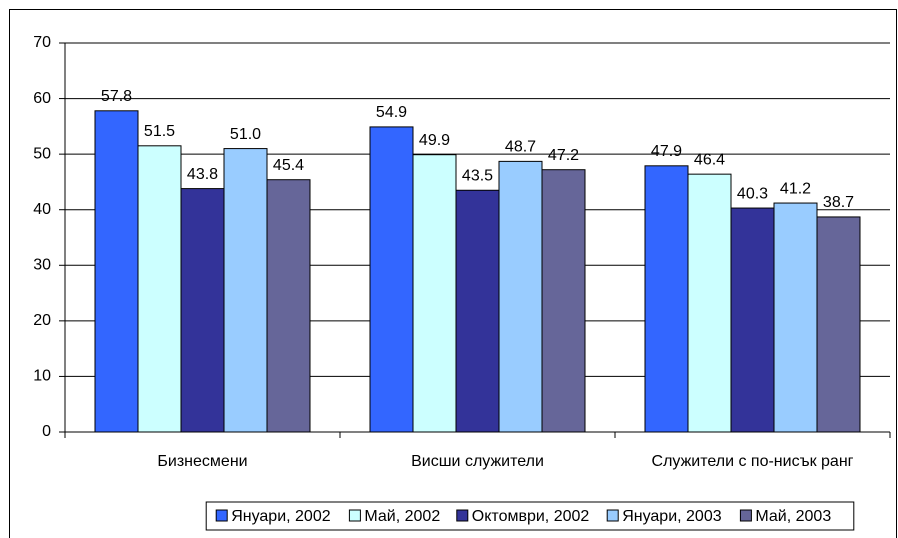  I want to click on y-tick-label: 50, so click(42, 153).